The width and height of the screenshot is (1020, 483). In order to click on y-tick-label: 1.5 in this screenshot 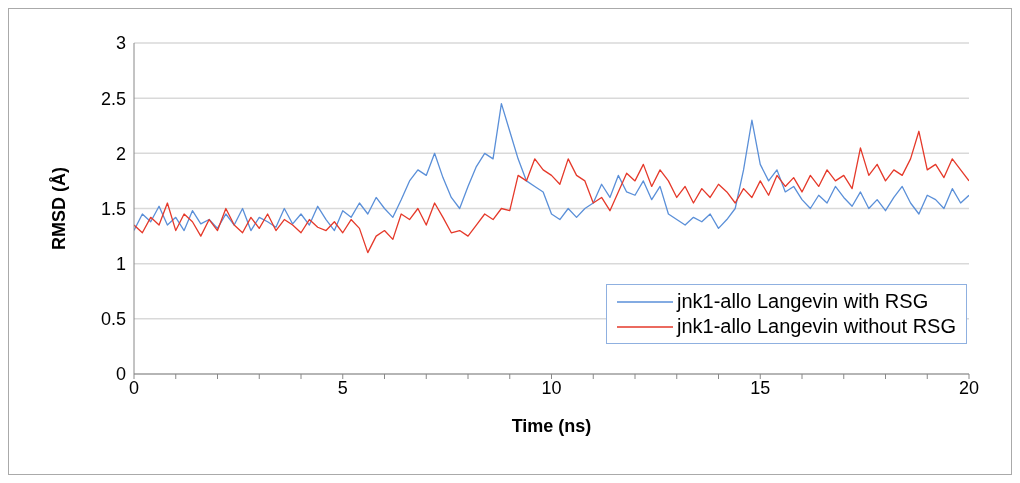, I will do `click(113, 208)`.